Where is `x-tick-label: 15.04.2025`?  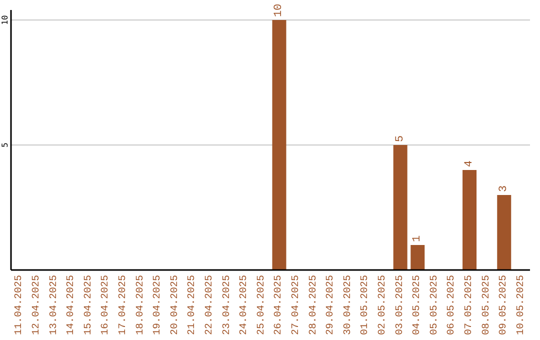 x-tick-label: 15.04.2025 is located at coordinates (88, 305).